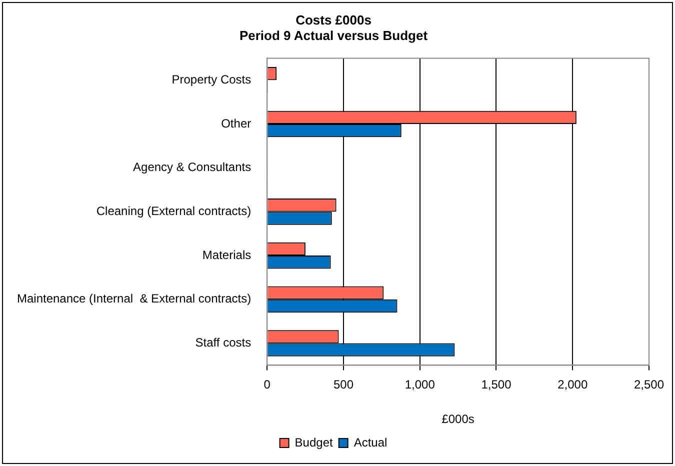 The width and height of the screenshot is (675, 466). I want to click on legend-label: Budget, so click(314, 442).